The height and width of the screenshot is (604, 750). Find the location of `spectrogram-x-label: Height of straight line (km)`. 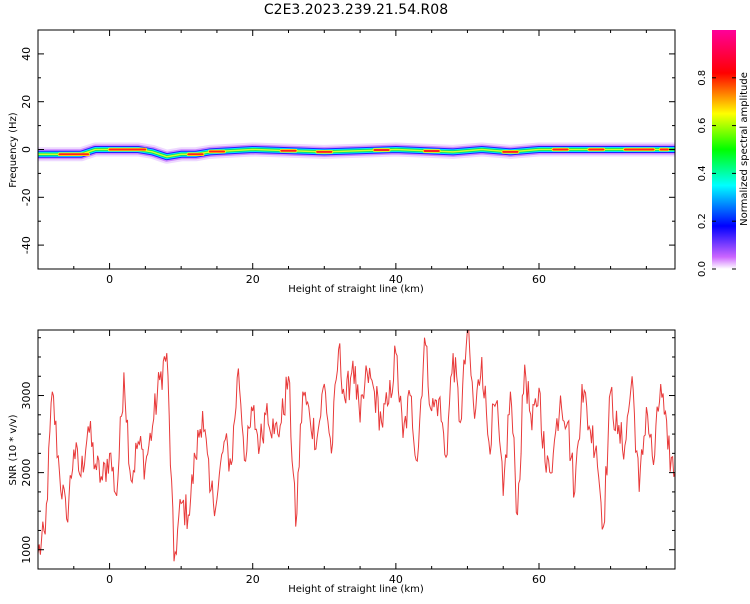

spectrogram-x-label: Height of straight line (km) is located at coordinates (356, 289).